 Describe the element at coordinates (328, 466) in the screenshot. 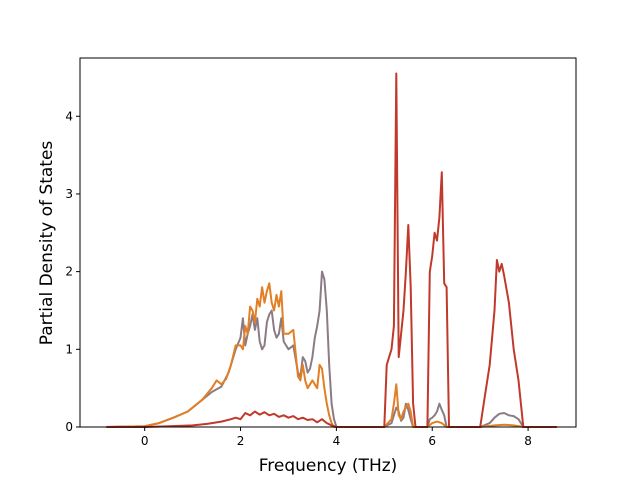

I see `x-axis-label: Frequency (THz)` at that location.